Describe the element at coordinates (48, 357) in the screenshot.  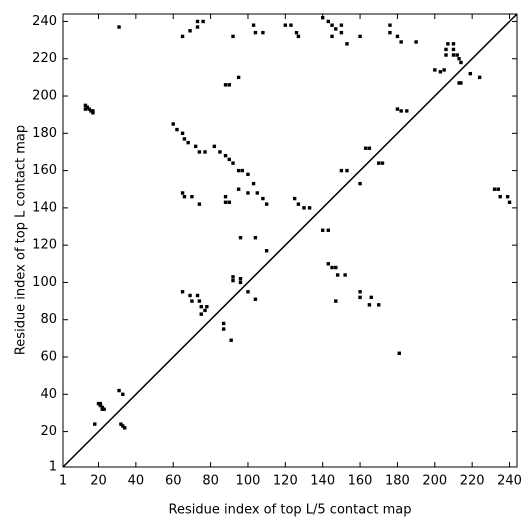
I see `y-tick-label: 60` at that location.